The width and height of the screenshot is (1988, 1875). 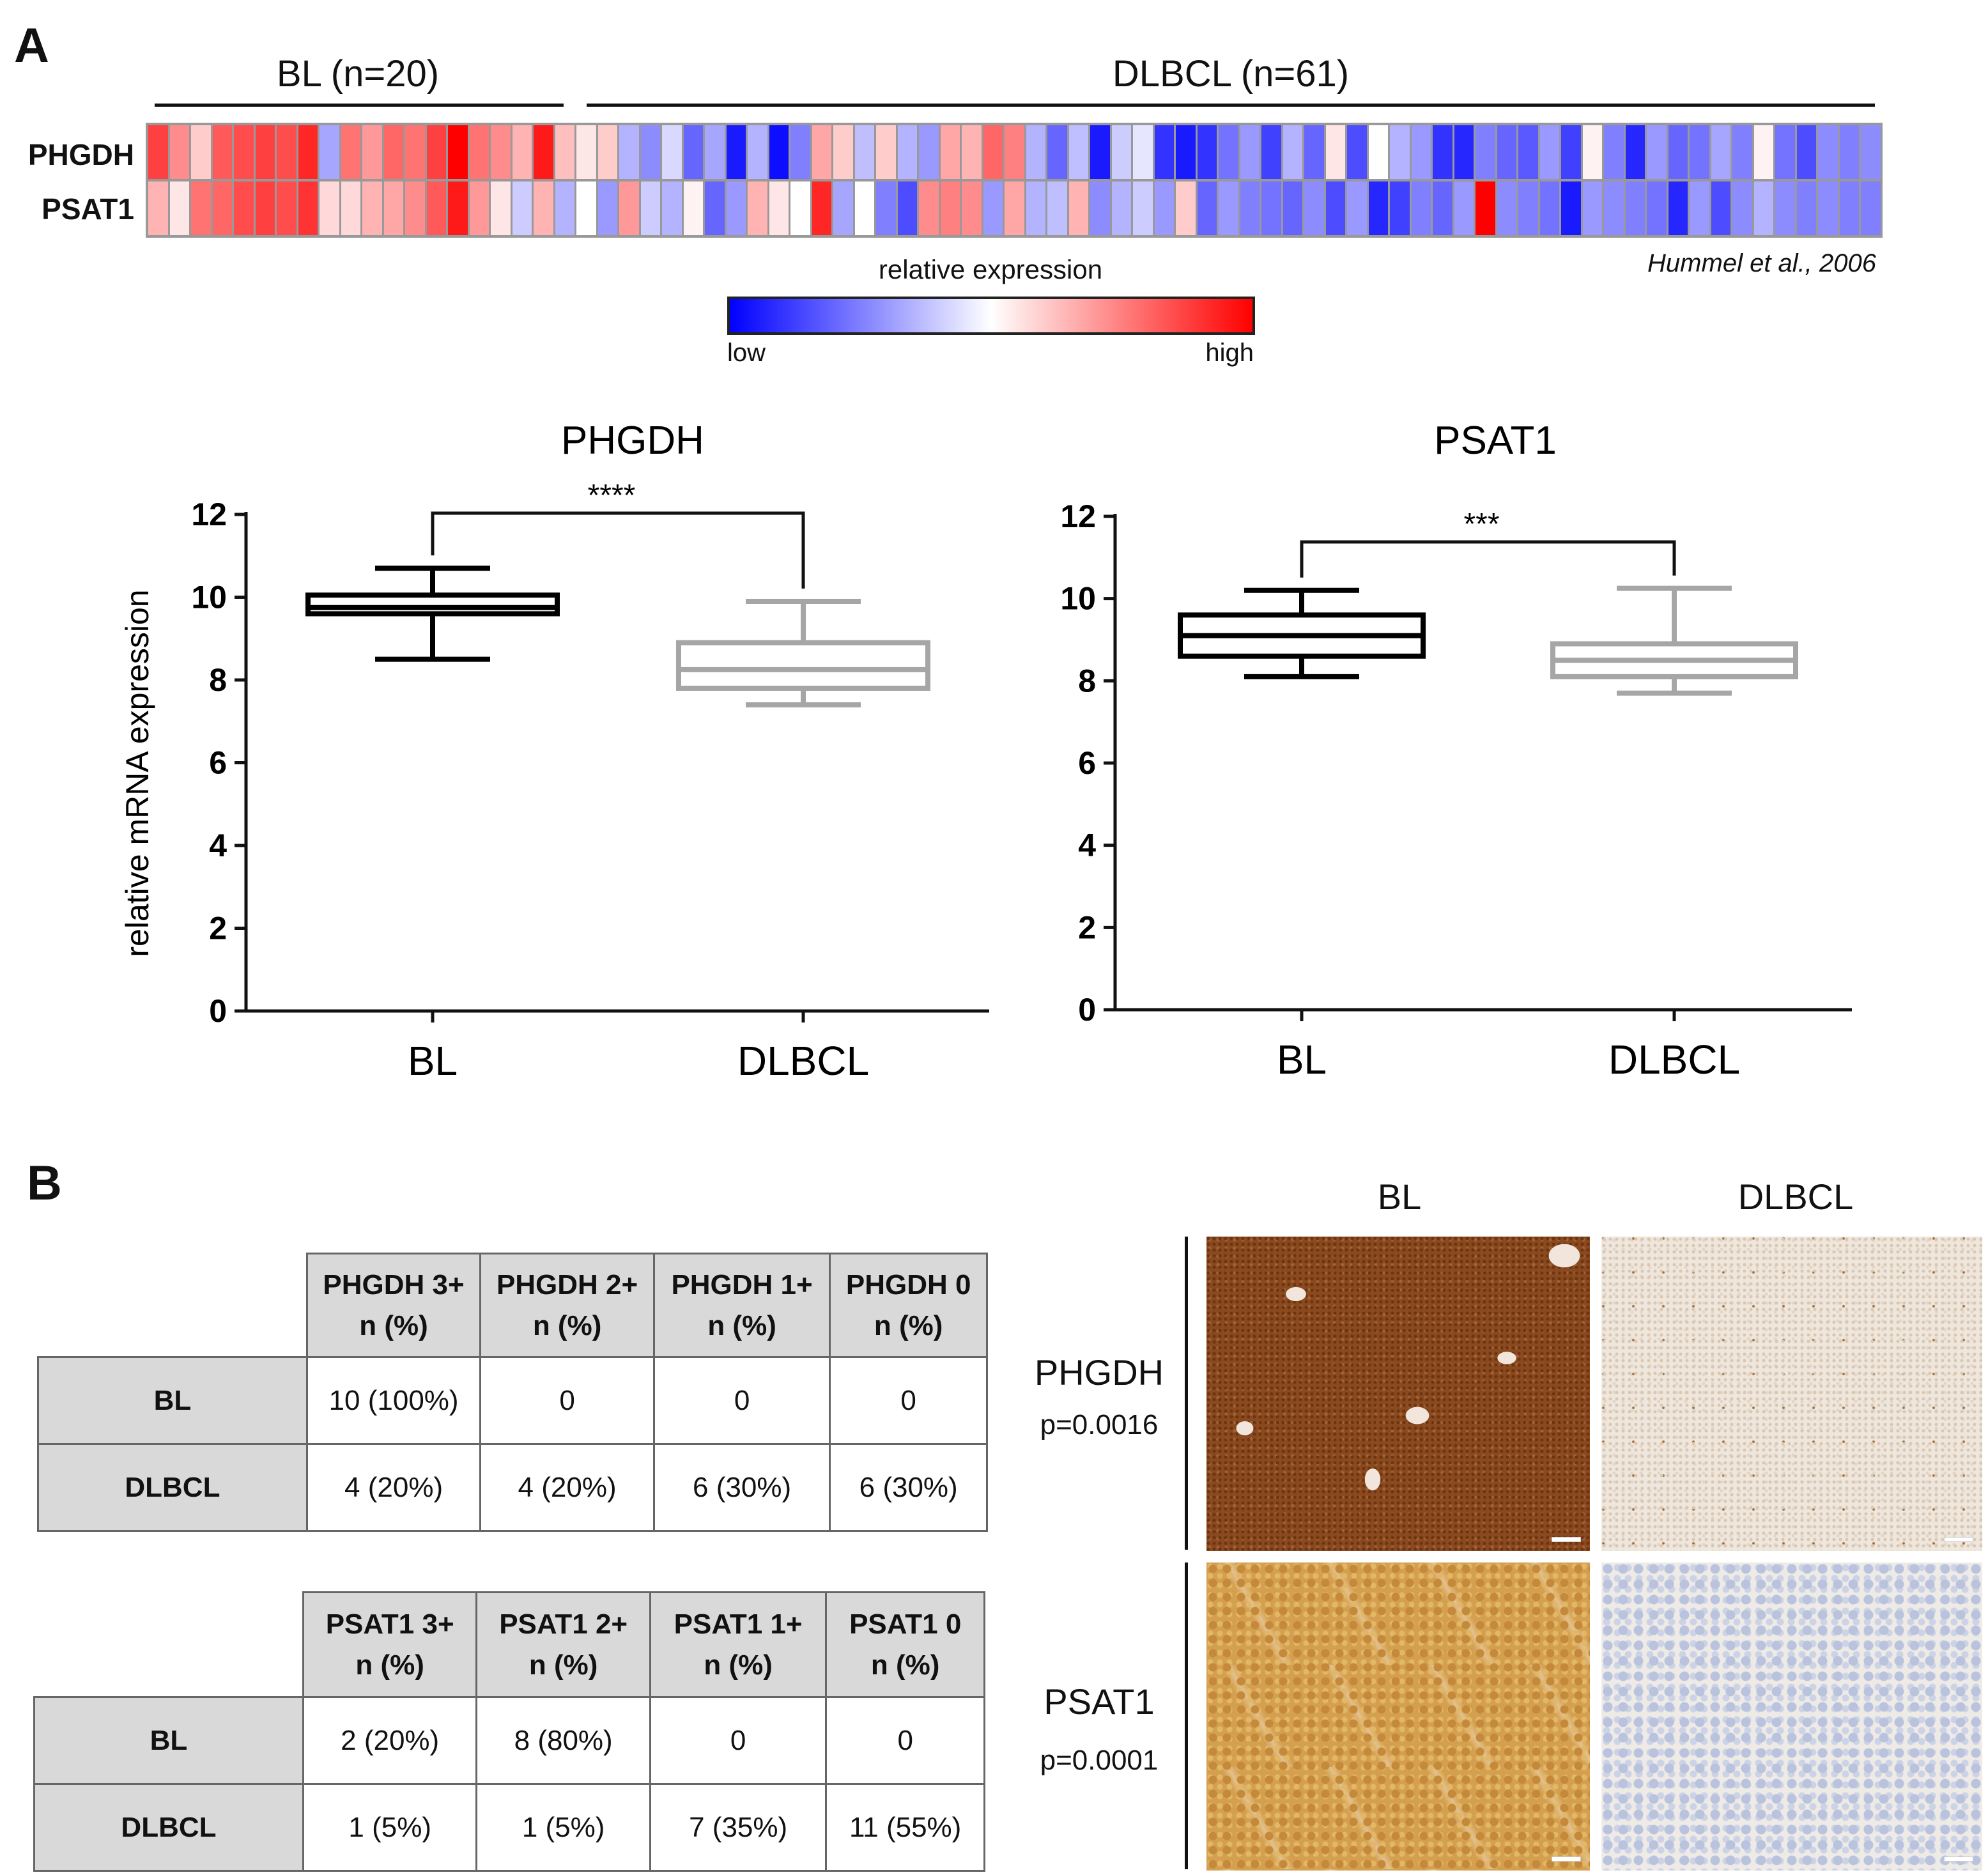 What do you see at coordinates (632, 441) in the screenshot?
I see `chart-title: PHGDH` at bounding box center [632, 441].